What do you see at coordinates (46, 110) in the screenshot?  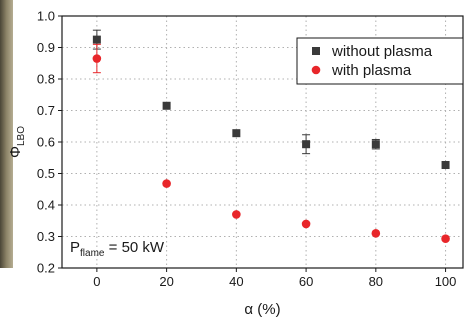 I see `y-tick-label: 0.7` at bounding box center [46, 110].